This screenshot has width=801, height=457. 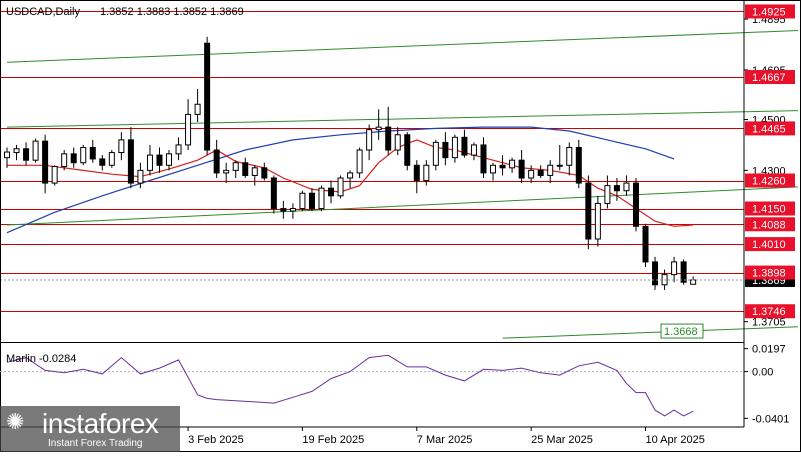 What do you see at coordinates (769, 350) in the screenshot?
I see `osc-tick-label: 0.0197` at bounding box center [769, 350].